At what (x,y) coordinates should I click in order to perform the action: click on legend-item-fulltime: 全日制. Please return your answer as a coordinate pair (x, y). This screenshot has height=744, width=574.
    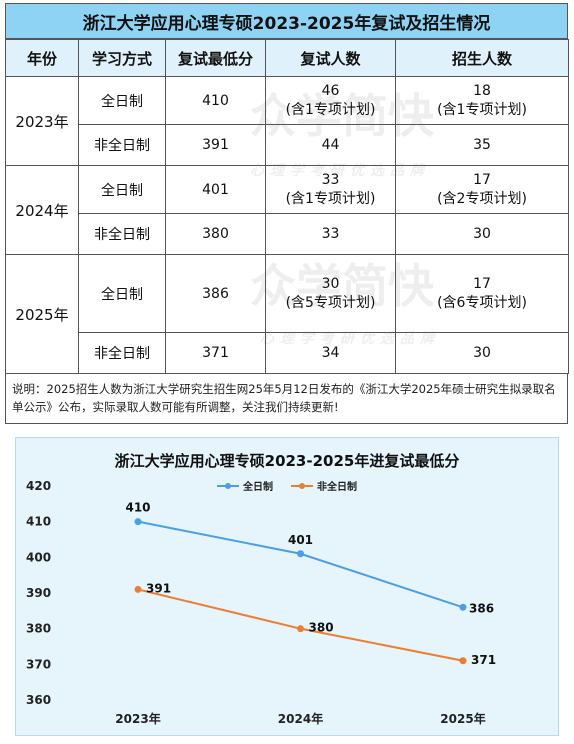
    Looking at the image, I should click on (245, 485).